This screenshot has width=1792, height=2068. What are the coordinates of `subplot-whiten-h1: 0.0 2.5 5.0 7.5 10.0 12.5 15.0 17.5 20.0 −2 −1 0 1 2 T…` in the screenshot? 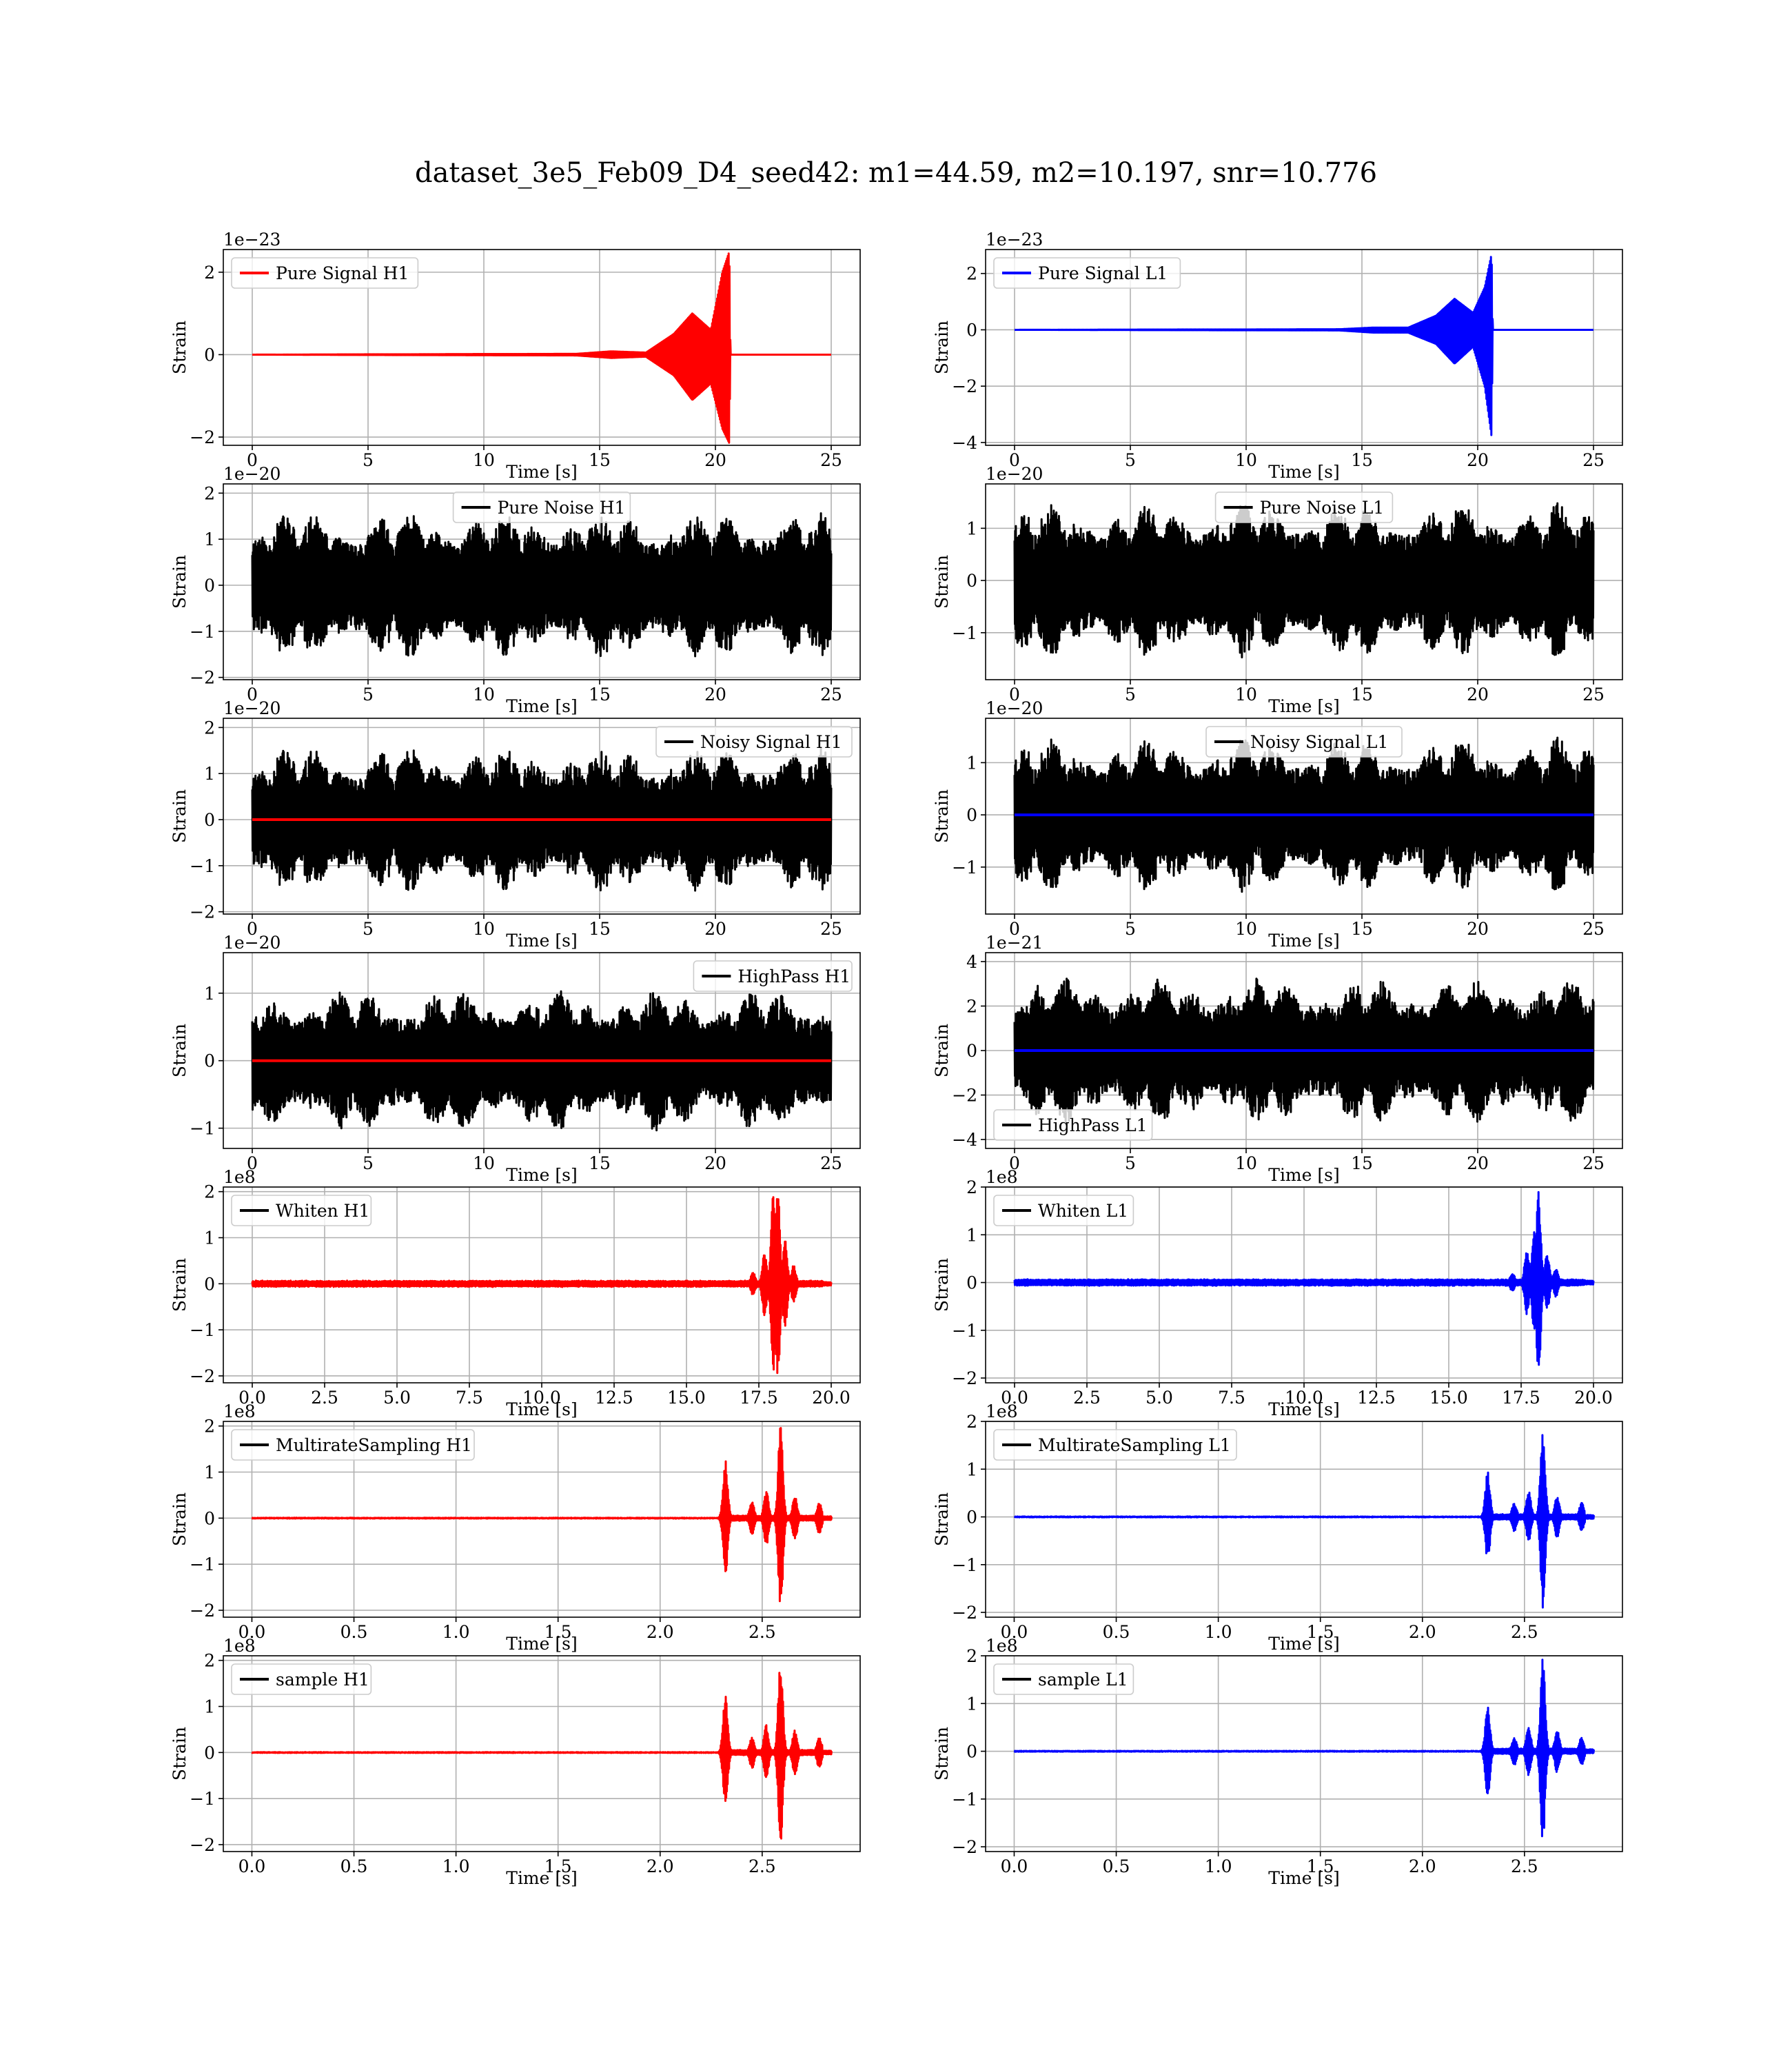 It's located at (515, 1293).